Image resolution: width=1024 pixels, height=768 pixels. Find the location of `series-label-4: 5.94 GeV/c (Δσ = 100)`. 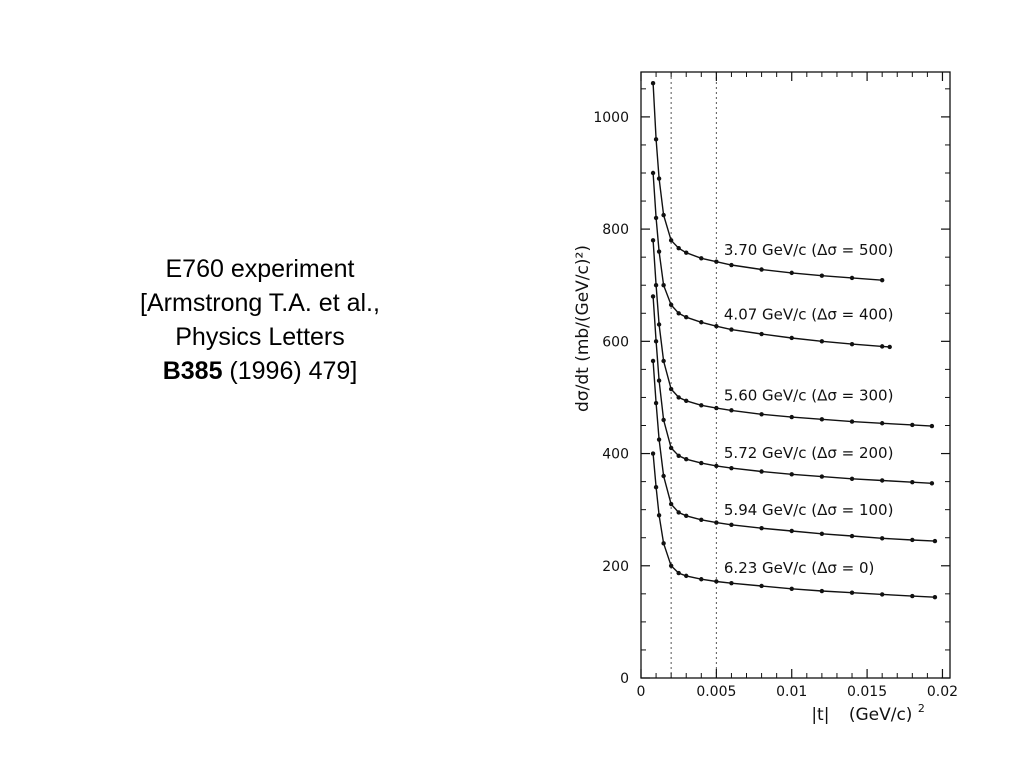

series-label-4: 5.94 GeV/c (Δσ = 100) is located at coordinates (809, 510).